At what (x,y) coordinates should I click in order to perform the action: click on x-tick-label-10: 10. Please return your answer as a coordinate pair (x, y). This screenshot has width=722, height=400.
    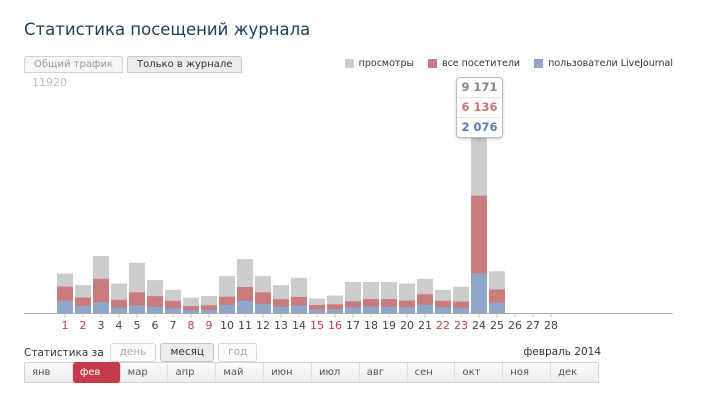
    Looking at the image, I should click on (227, 325).